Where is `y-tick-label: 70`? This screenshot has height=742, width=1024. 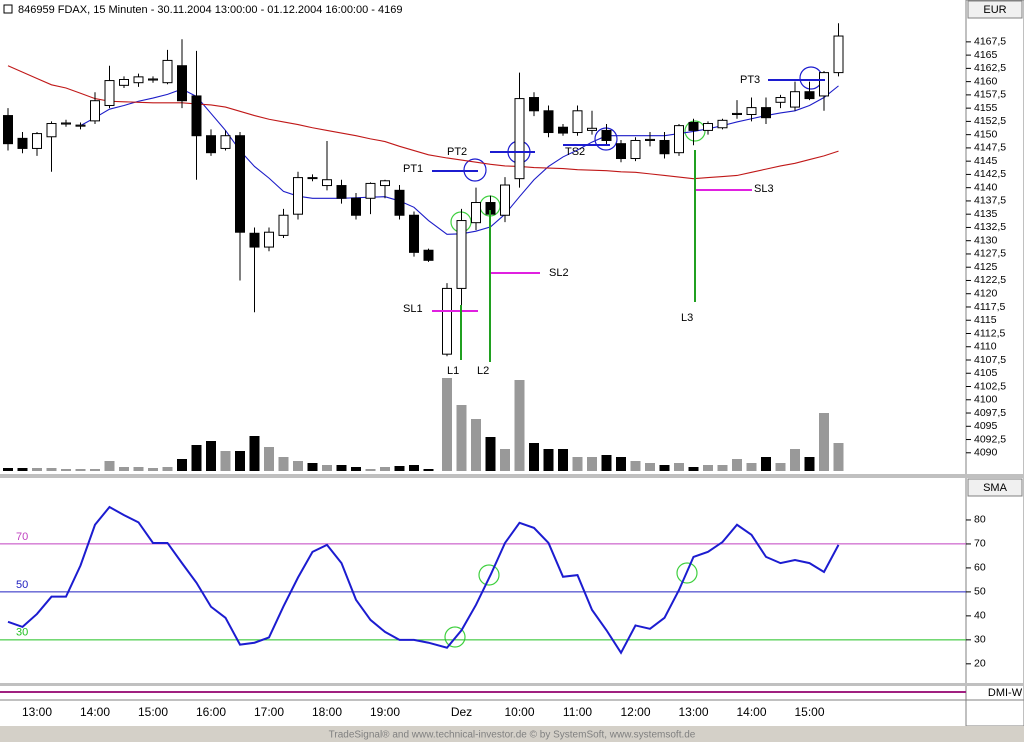
y-tick-label: 70 is located at coordinates (980, 544).